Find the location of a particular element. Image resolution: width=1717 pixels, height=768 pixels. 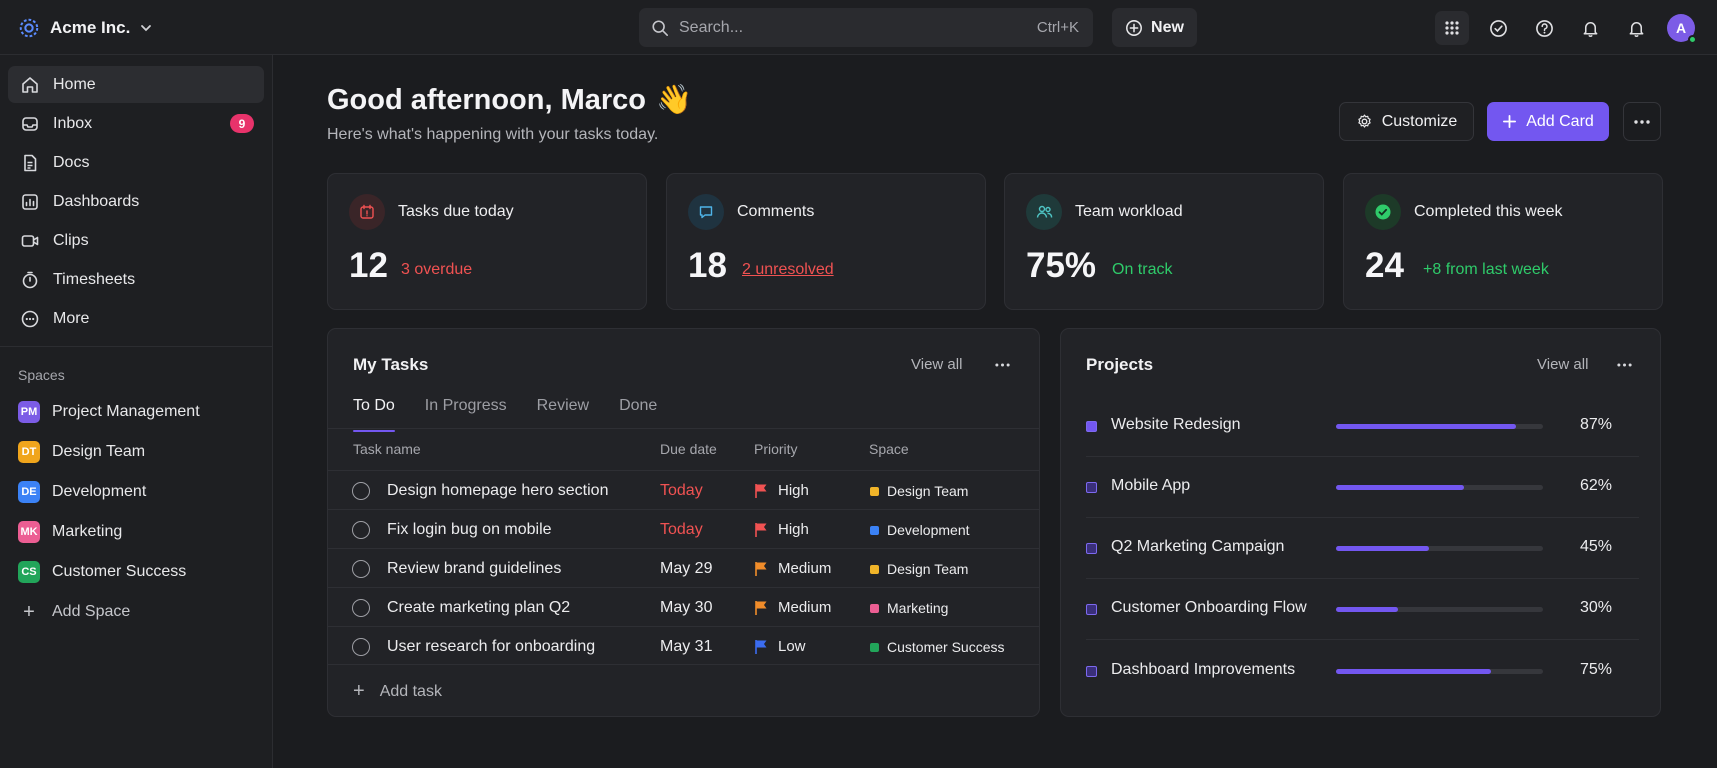

task-name: Fix login bug on mobile is located at coordinates (469, 529).